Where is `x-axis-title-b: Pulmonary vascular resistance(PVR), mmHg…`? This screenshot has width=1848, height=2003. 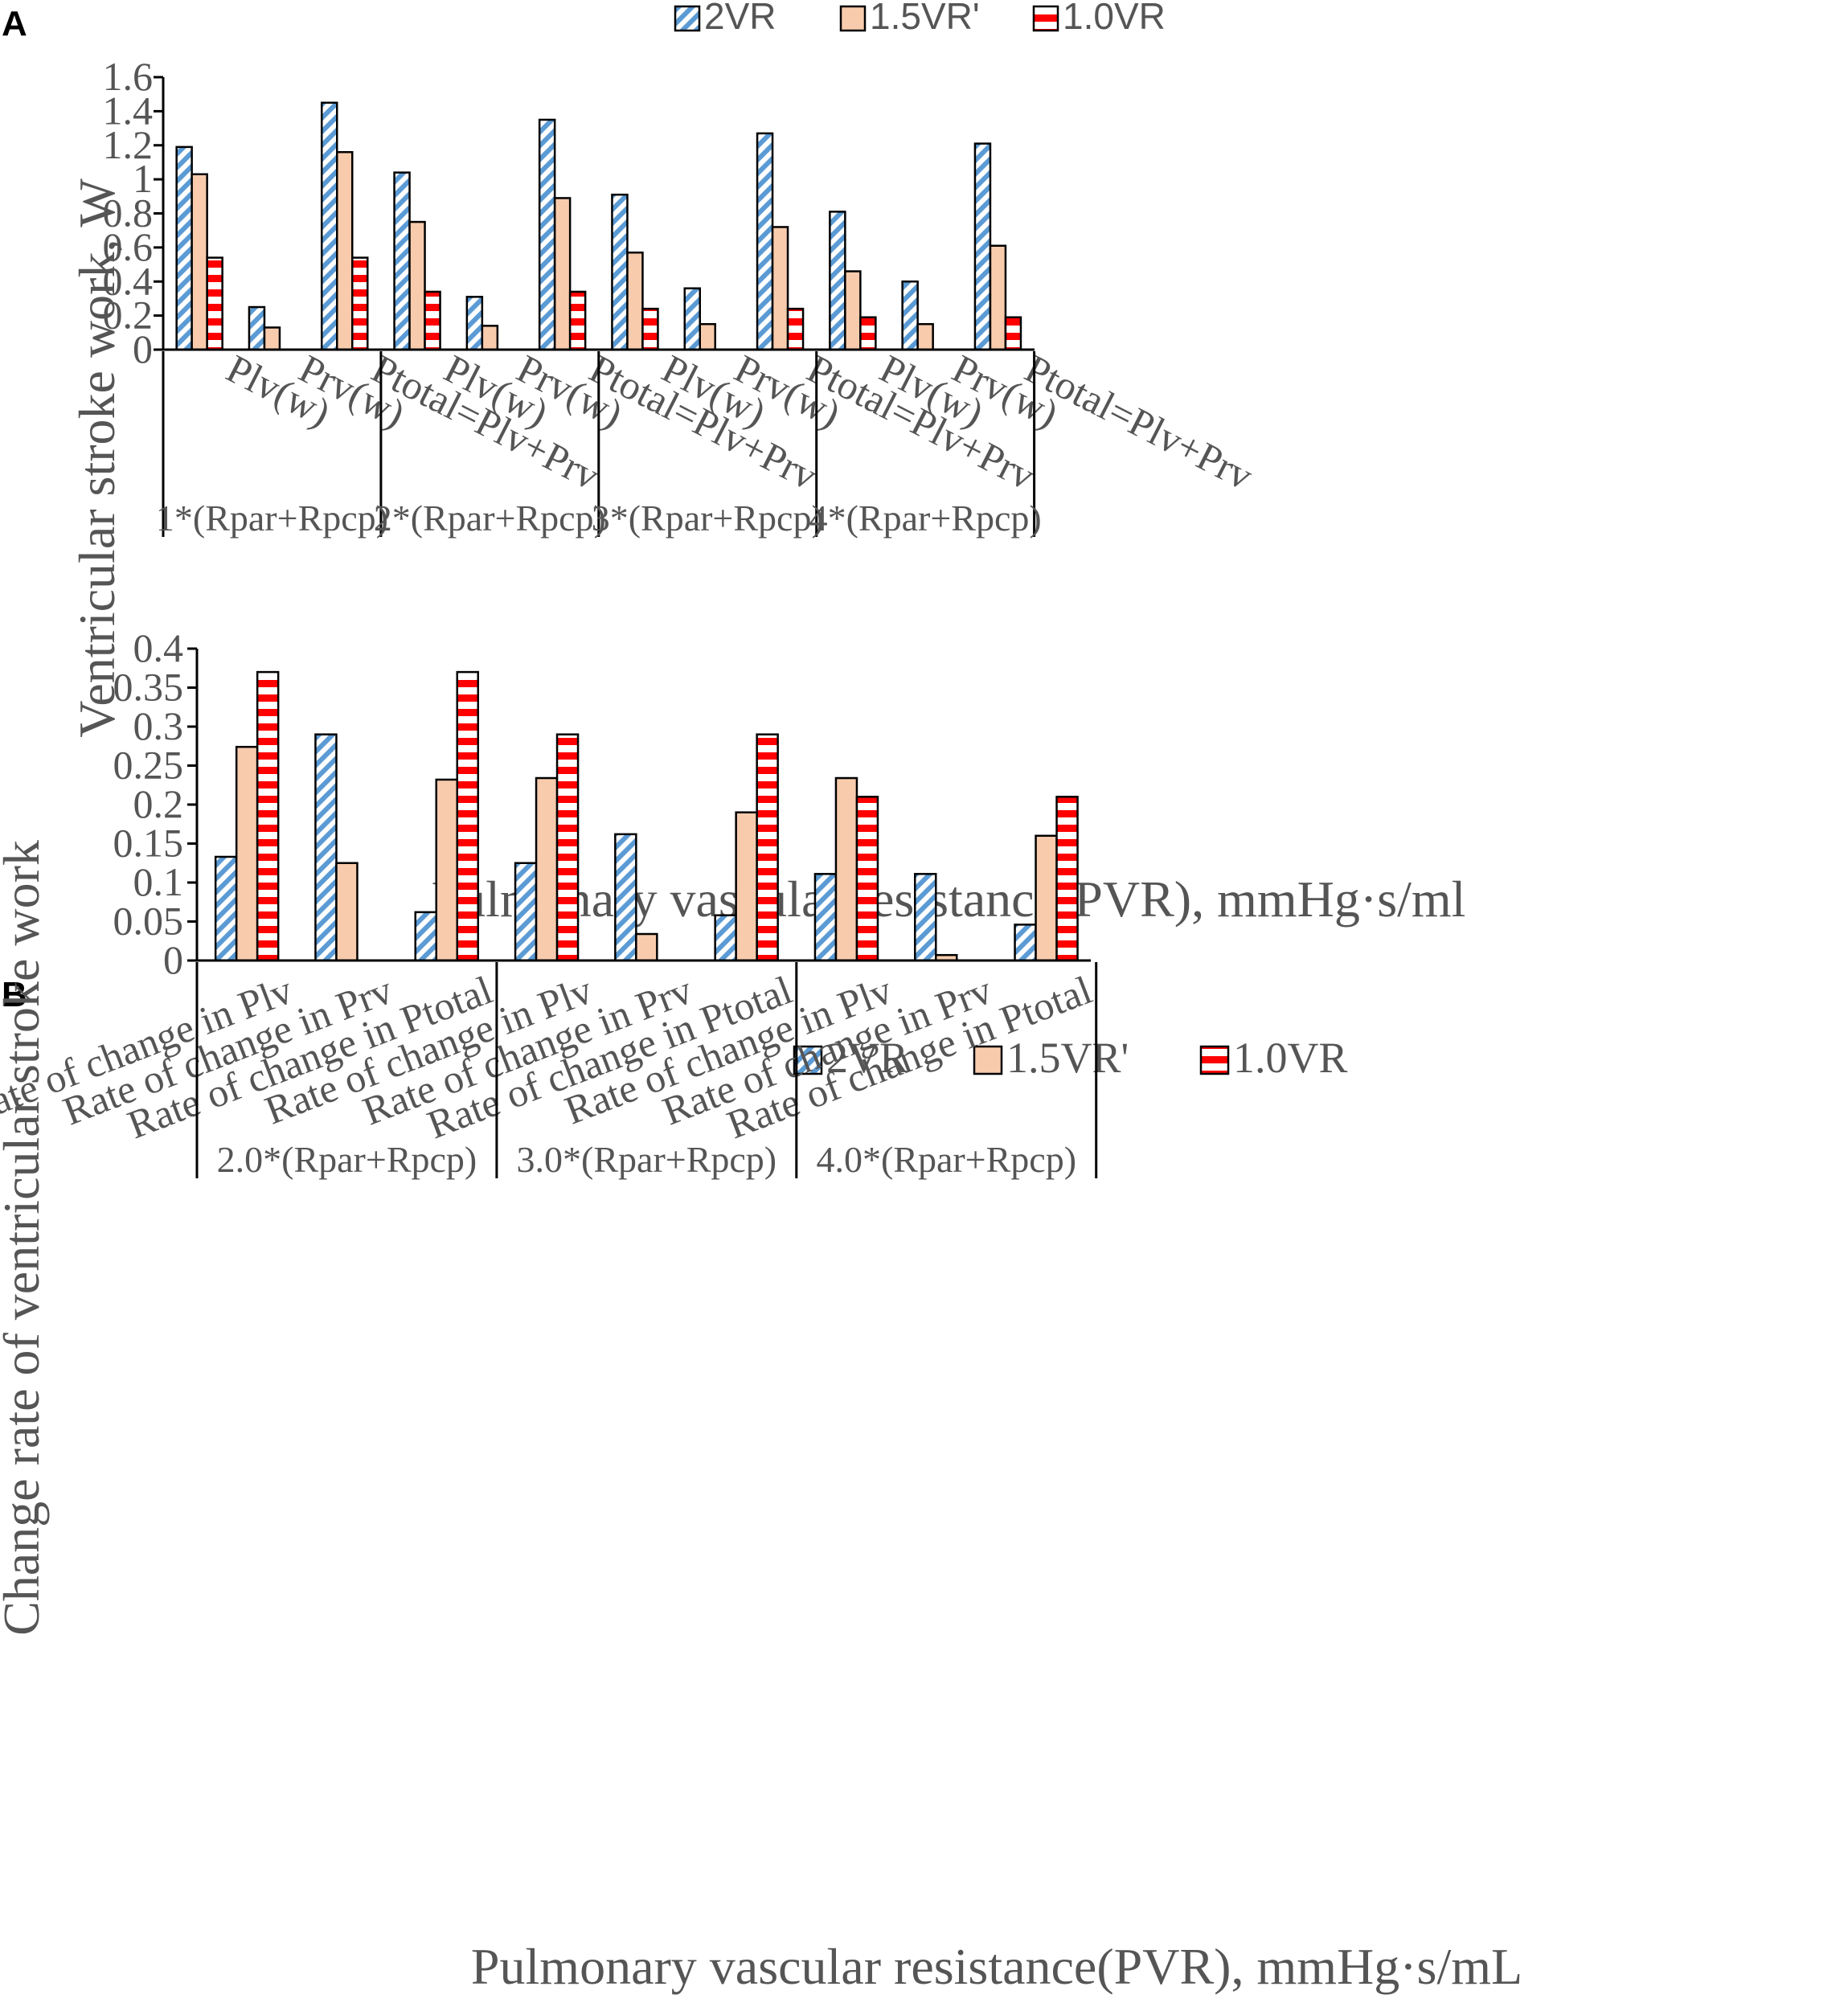 x-axis-title-b: Pulmonary vascular resistance(PVR), mmHg… is located at coordinates (996, 1966).